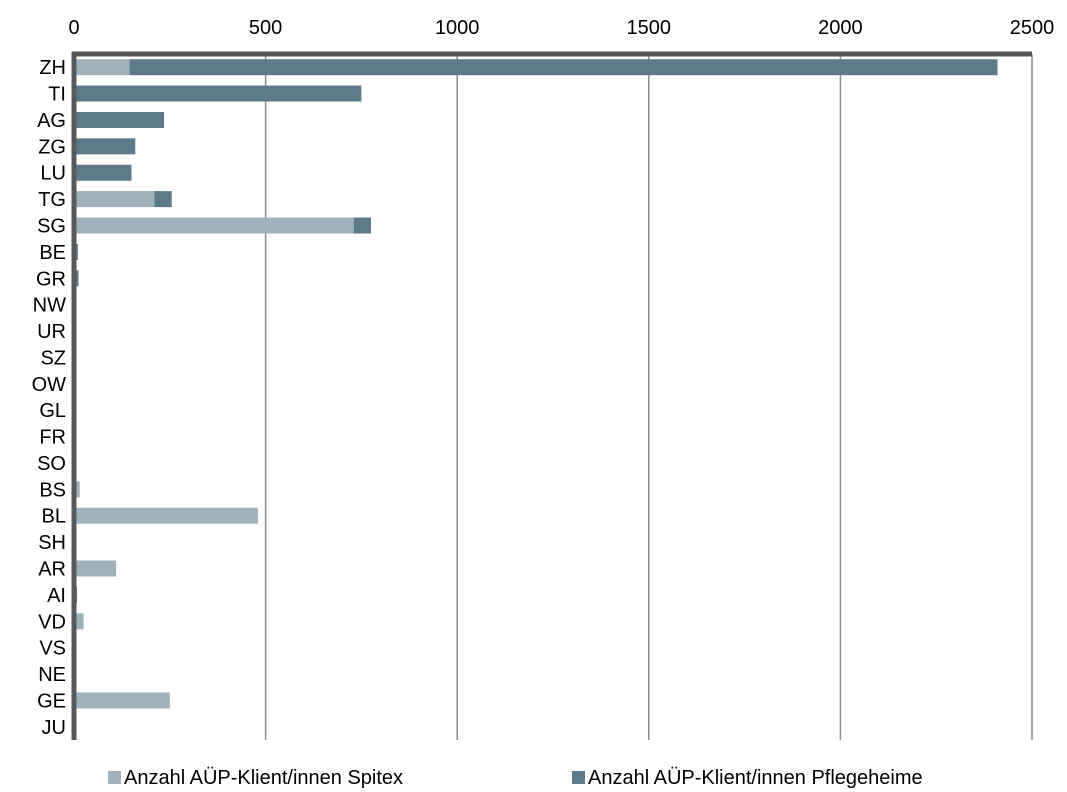 The height and width of the screenshot is (792, 1067). I want to click on category-label-ju: JU, so click(54, 728).